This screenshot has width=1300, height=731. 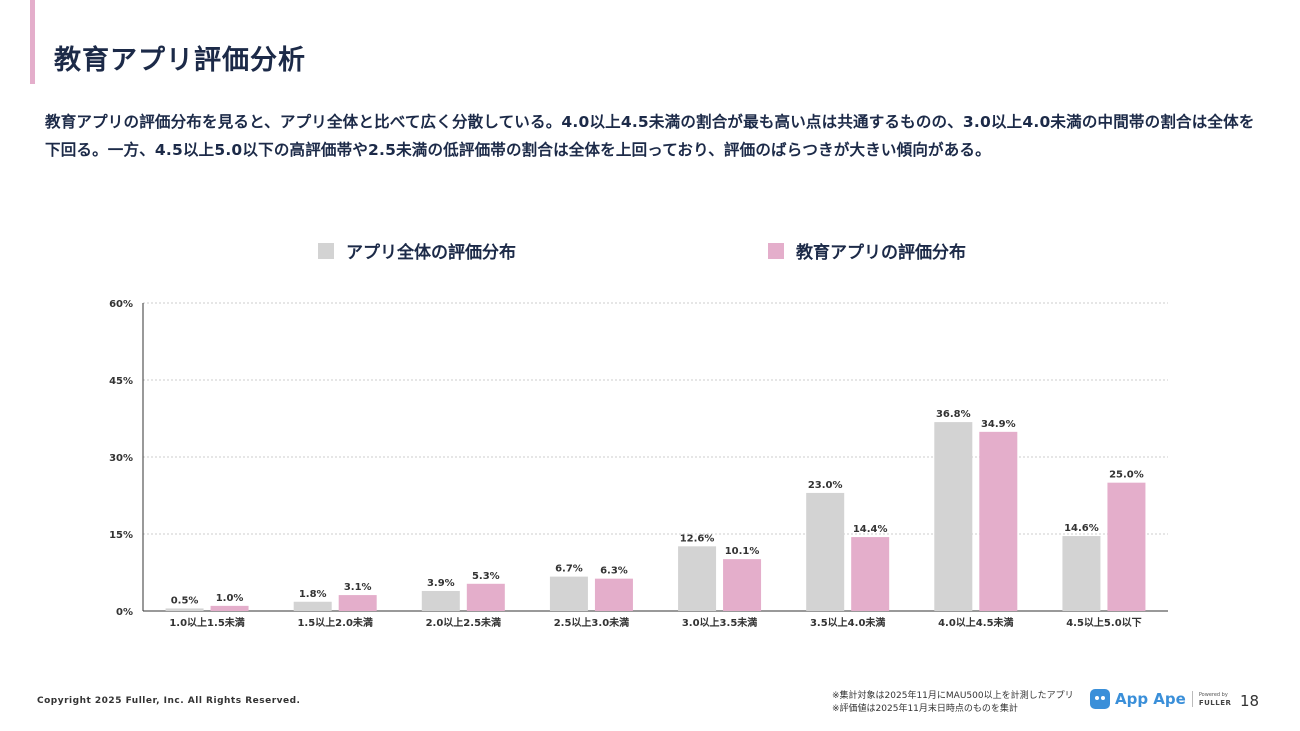 I want to click on data-label: 14.4%, so click(x=870, y=529).